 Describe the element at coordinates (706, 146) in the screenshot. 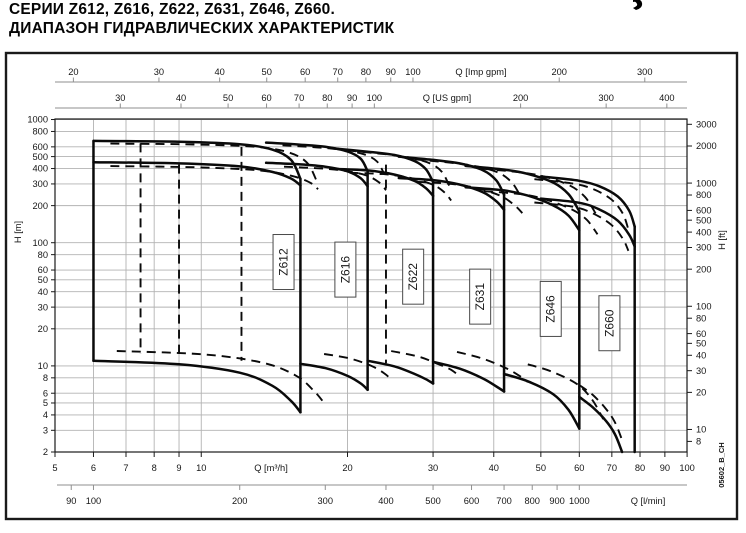

I see `svg-text: 2000` at that location.